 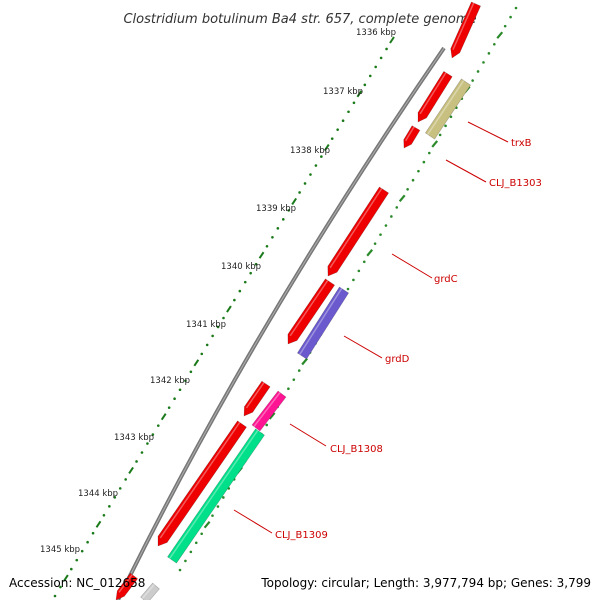 I want to click on gene-label: grdD, so click(x=397, y=359).